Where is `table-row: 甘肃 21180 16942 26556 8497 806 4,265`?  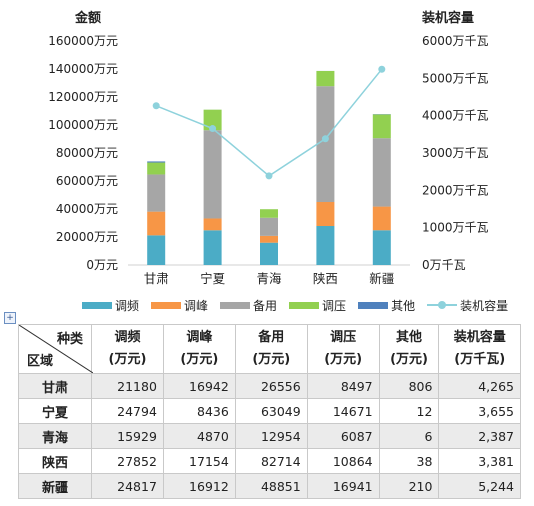
table-row: 甘肃 21180 16942 26556 8497 806 4,265 is located at coordinates (269, 386).